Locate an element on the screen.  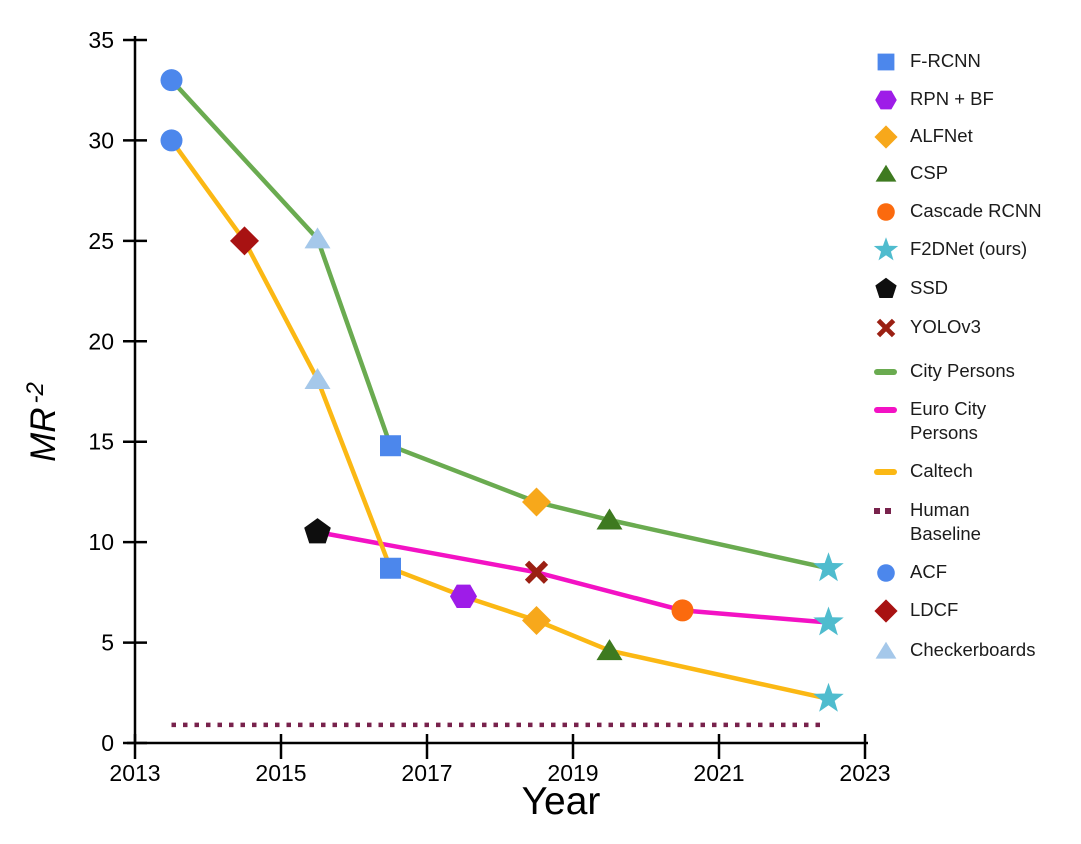
legend-label-line: Persons is located at coordinates (944, 432).